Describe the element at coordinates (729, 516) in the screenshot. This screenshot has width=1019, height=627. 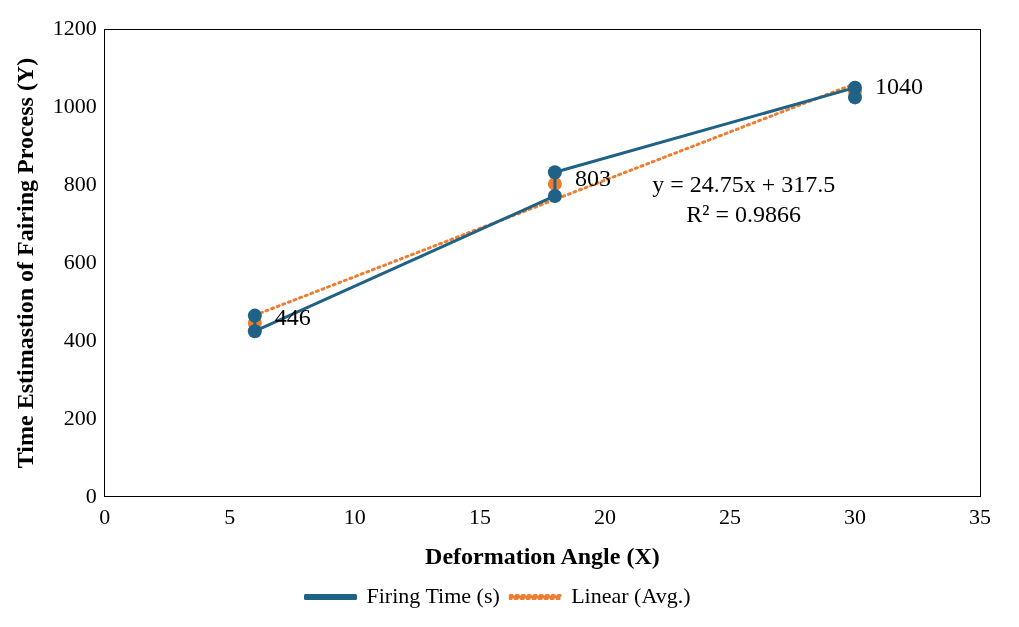
I see `x-tick-label: 25` at that location.